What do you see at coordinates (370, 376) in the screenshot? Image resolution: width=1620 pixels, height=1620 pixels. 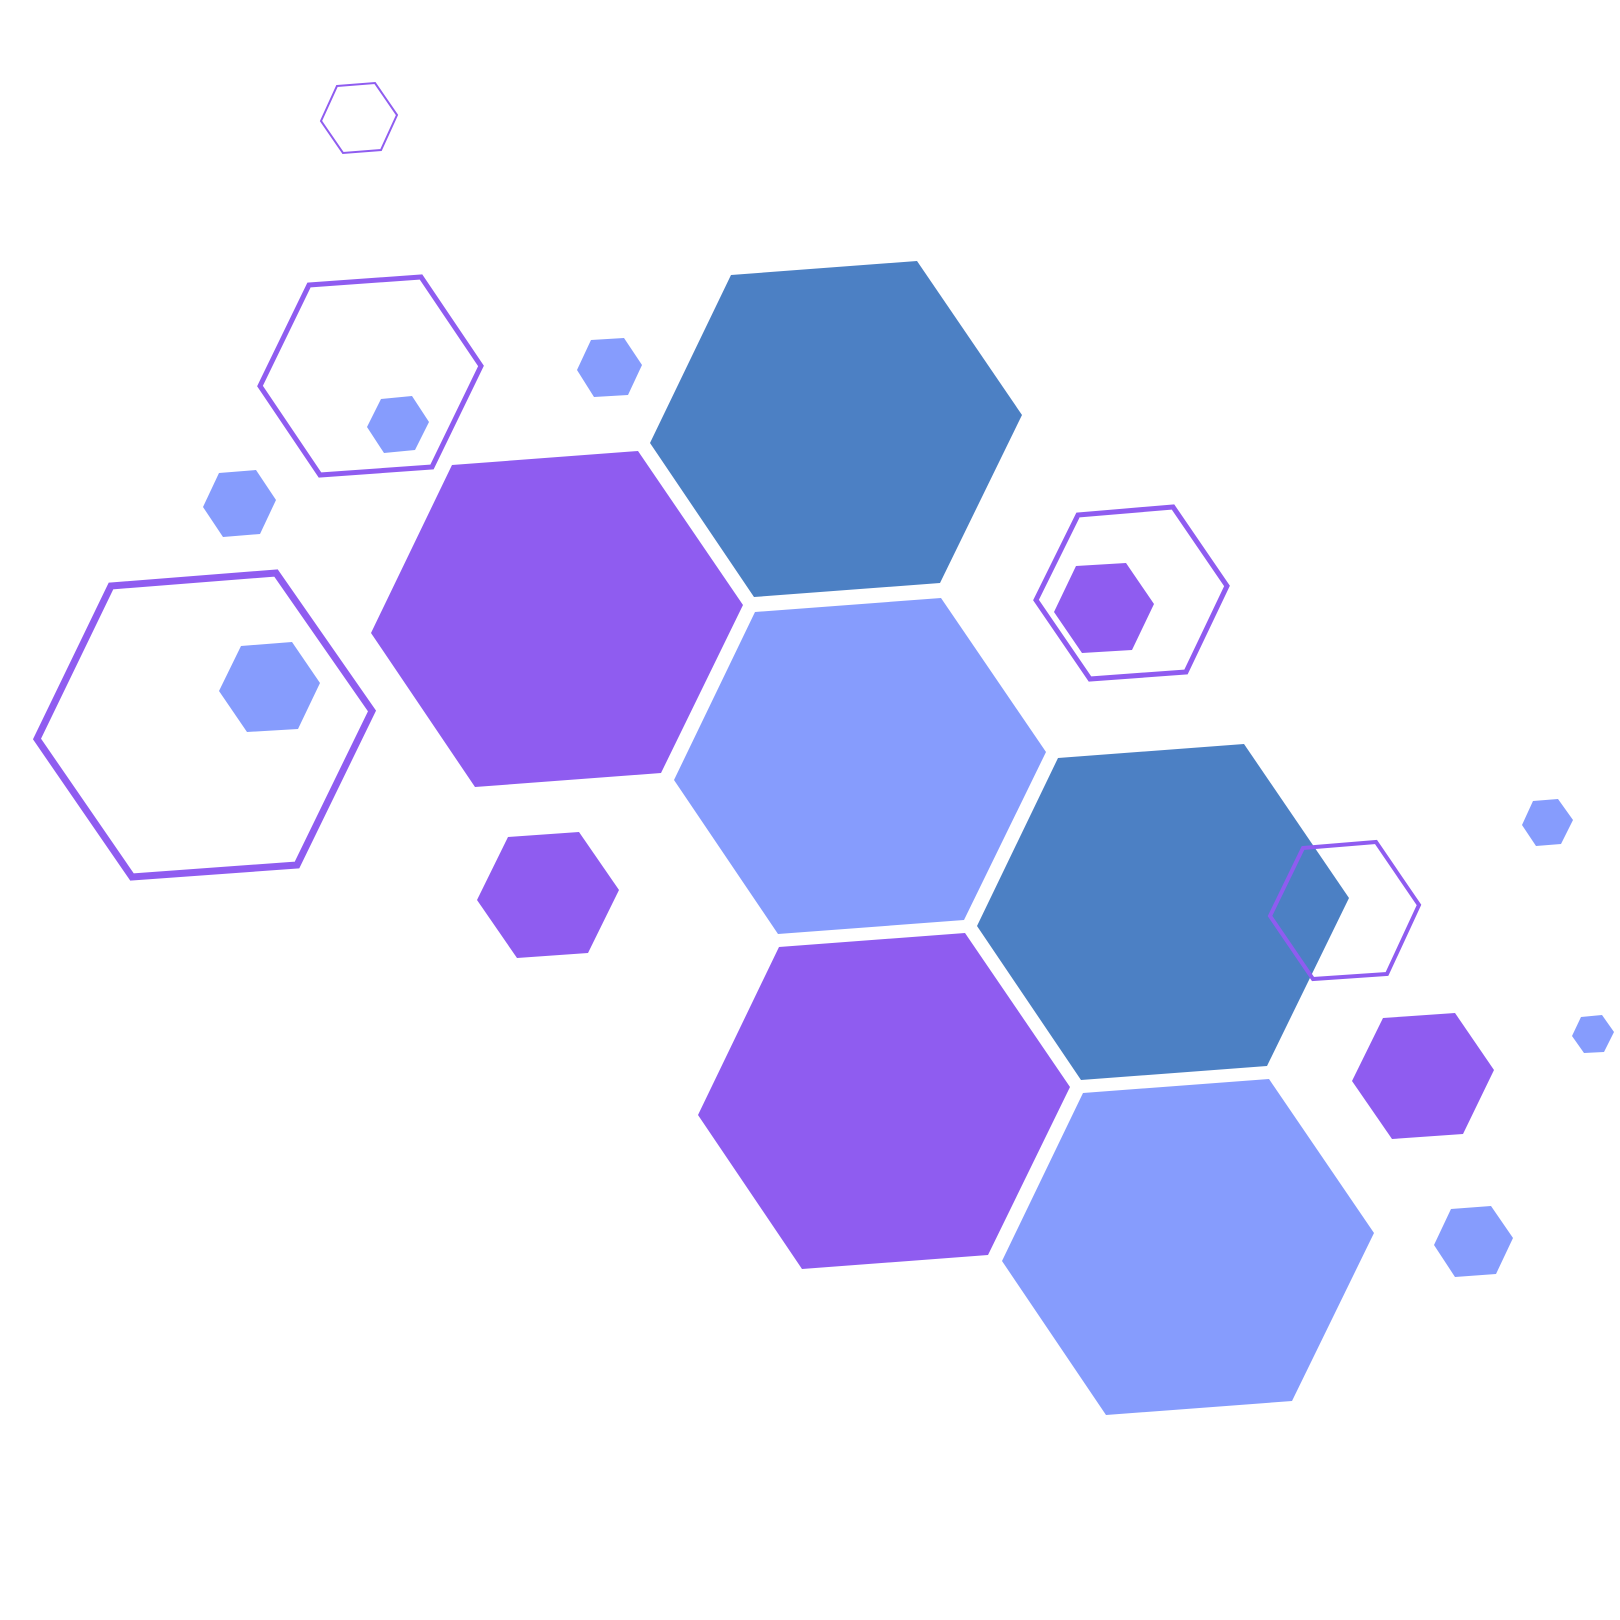 I see `hexagon-outline-upper-left` at bounding box center [370, 376].